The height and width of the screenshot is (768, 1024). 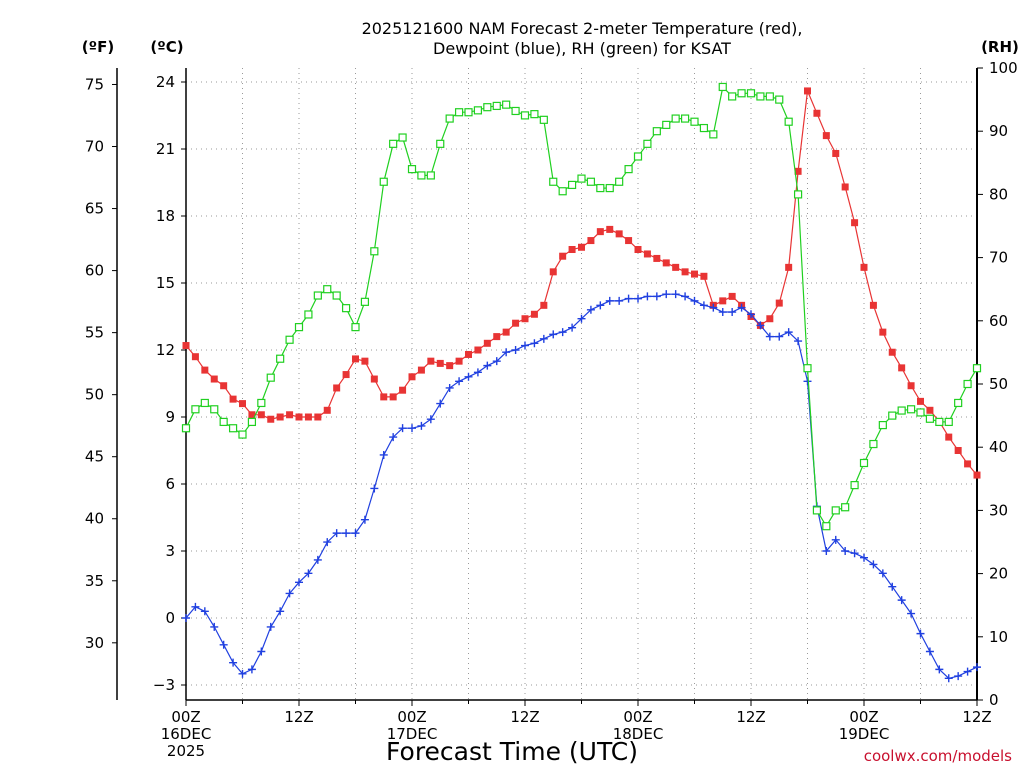 I want to click on rh-tick-label: 90, so click(x=998, y=131).